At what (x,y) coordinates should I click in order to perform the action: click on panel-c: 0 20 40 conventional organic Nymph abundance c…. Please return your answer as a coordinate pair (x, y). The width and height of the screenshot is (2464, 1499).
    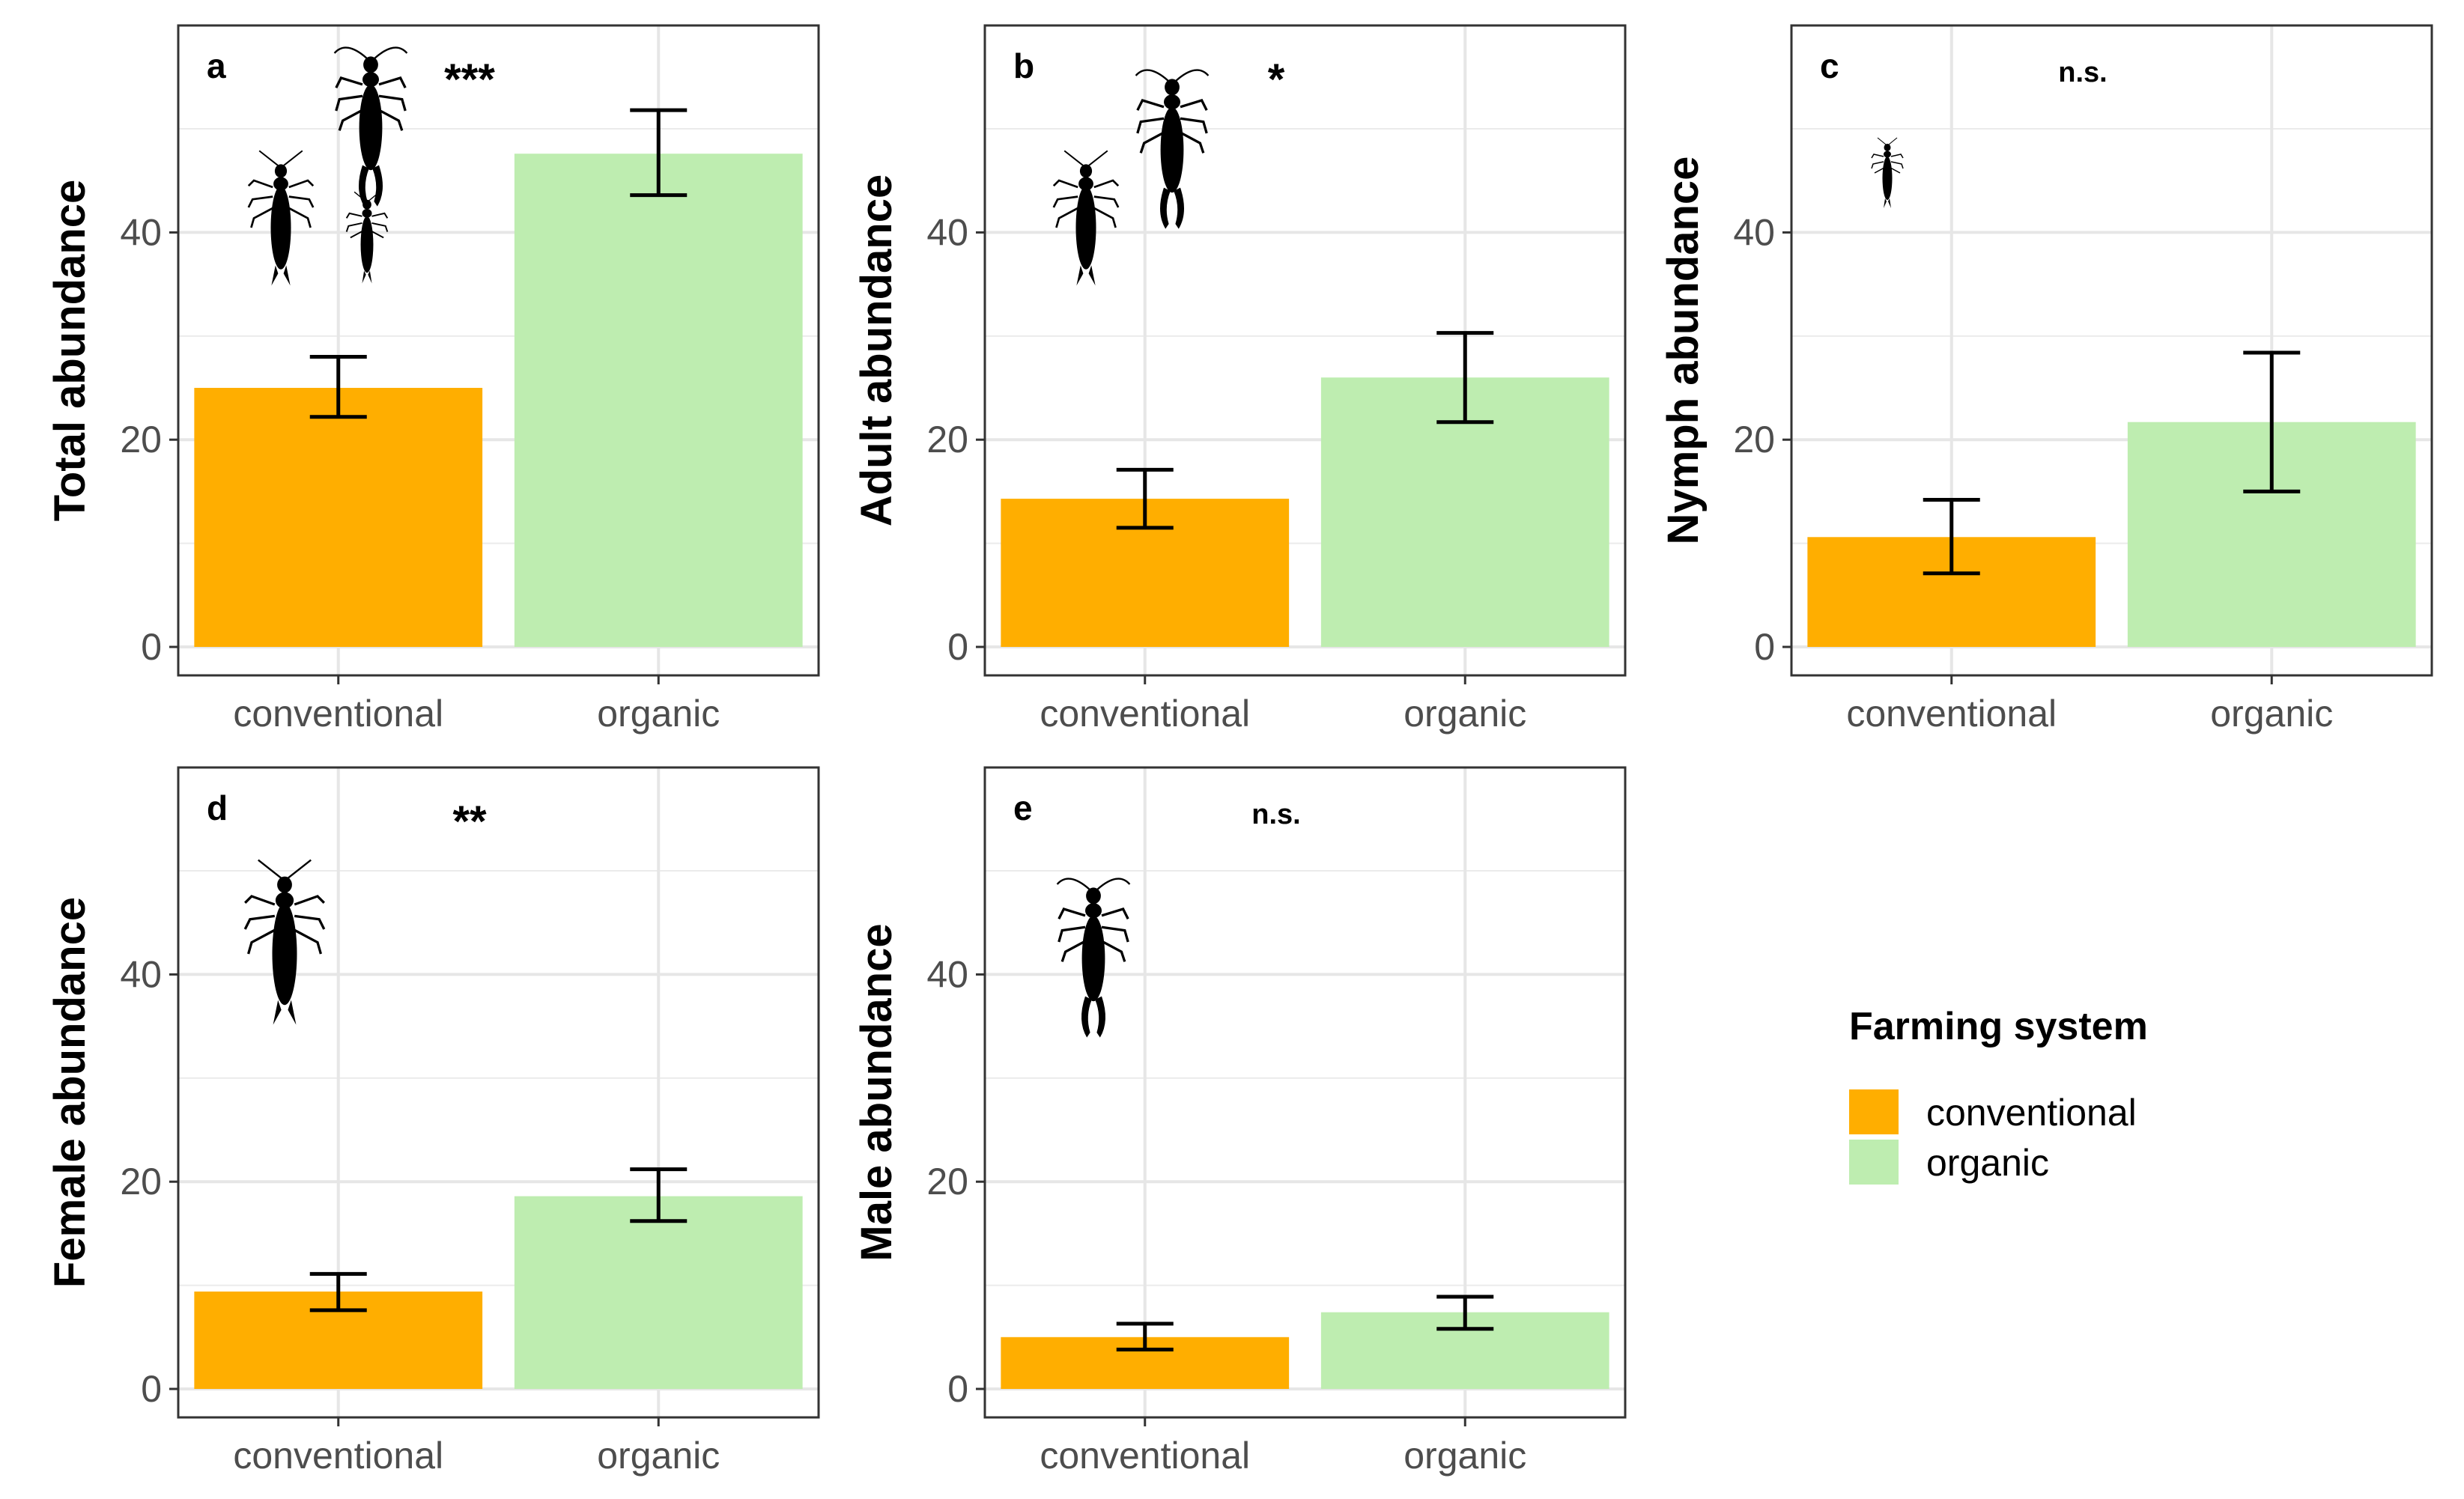
    Looking at the image, I should click on (2046, 379).